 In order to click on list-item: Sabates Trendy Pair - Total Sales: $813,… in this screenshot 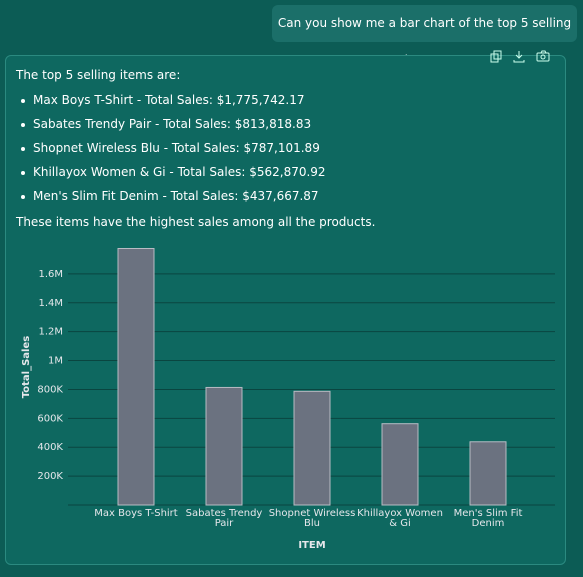, I will do `click(166, 124)`.